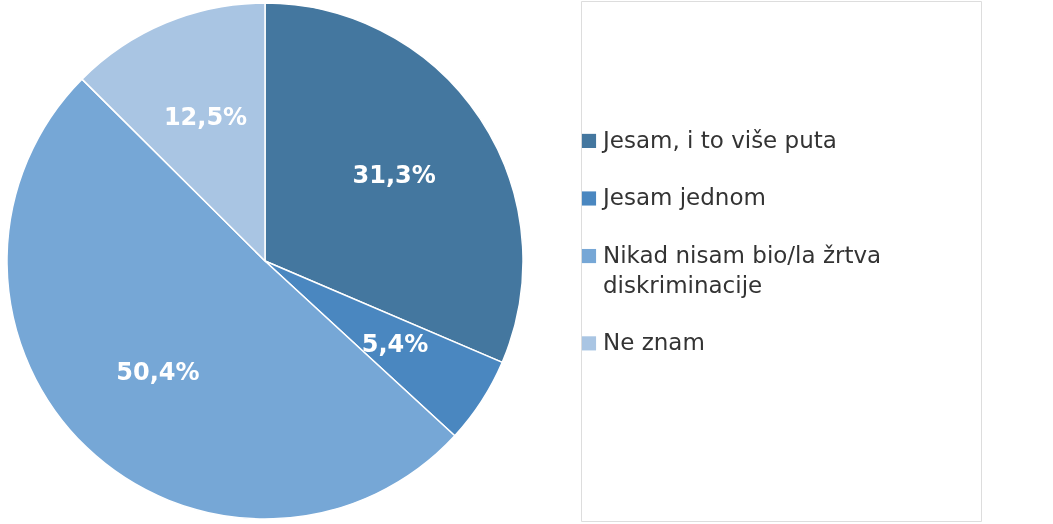  I want to click on legend-label: Ne znam, so click(654, 342).